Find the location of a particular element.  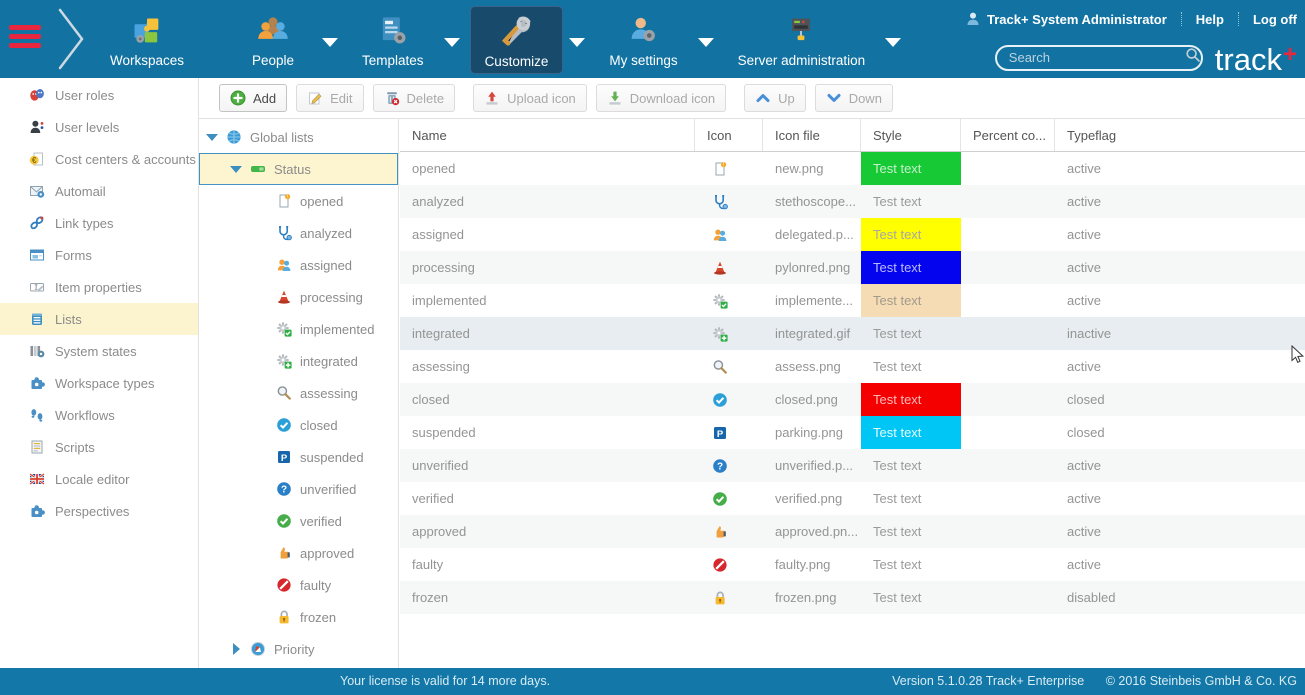

down-button: Down is located at coordinates (853, 98).